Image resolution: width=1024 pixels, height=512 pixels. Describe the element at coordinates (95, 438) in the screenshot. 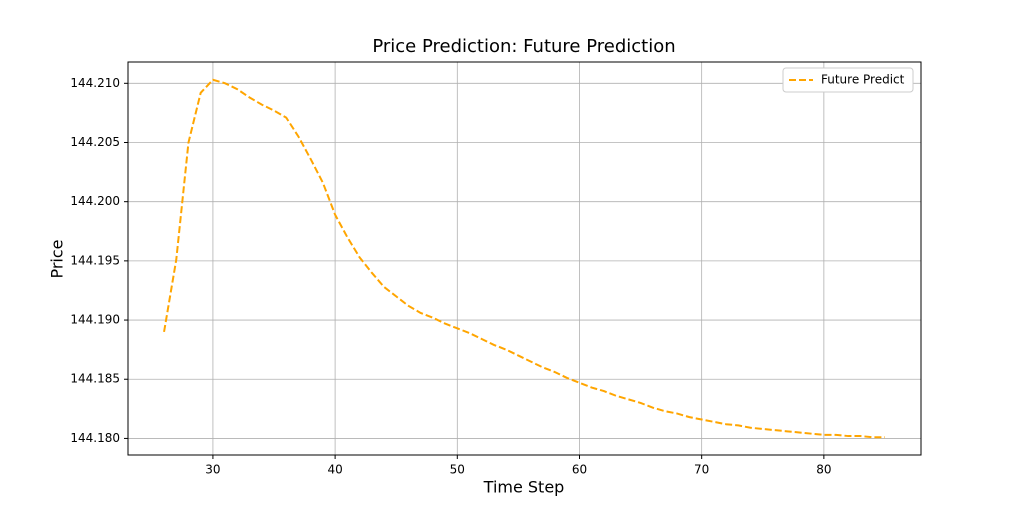

I see `y-tick-label: 144.180` at that location.